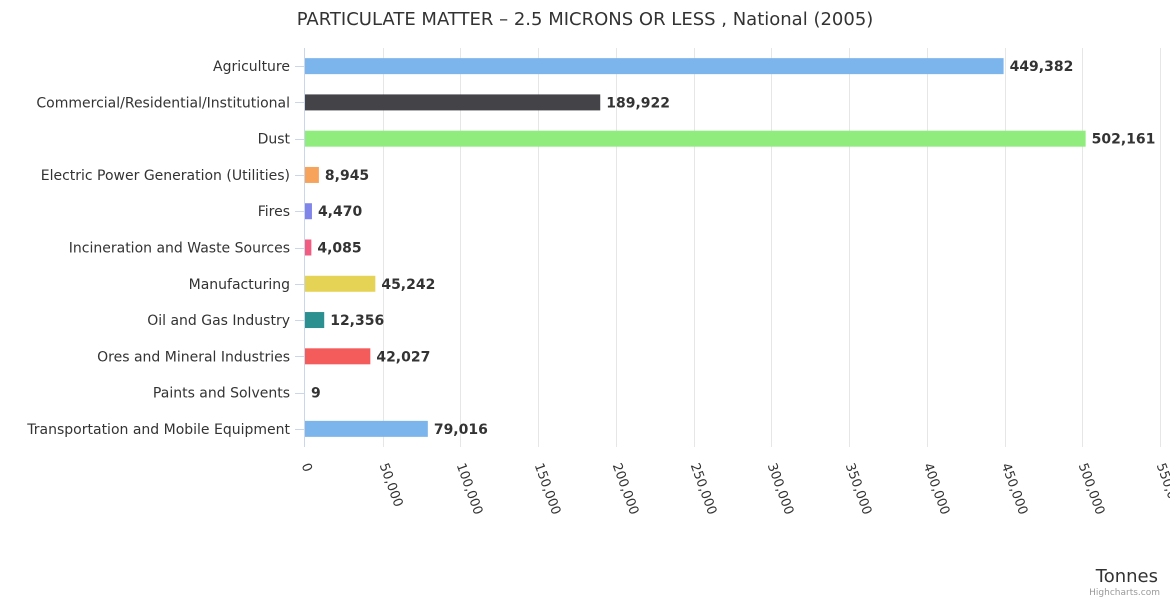 The height and width of the screenshot is (600, 1170). I want to click on tick-label: 450,000, so click(1014, 489).